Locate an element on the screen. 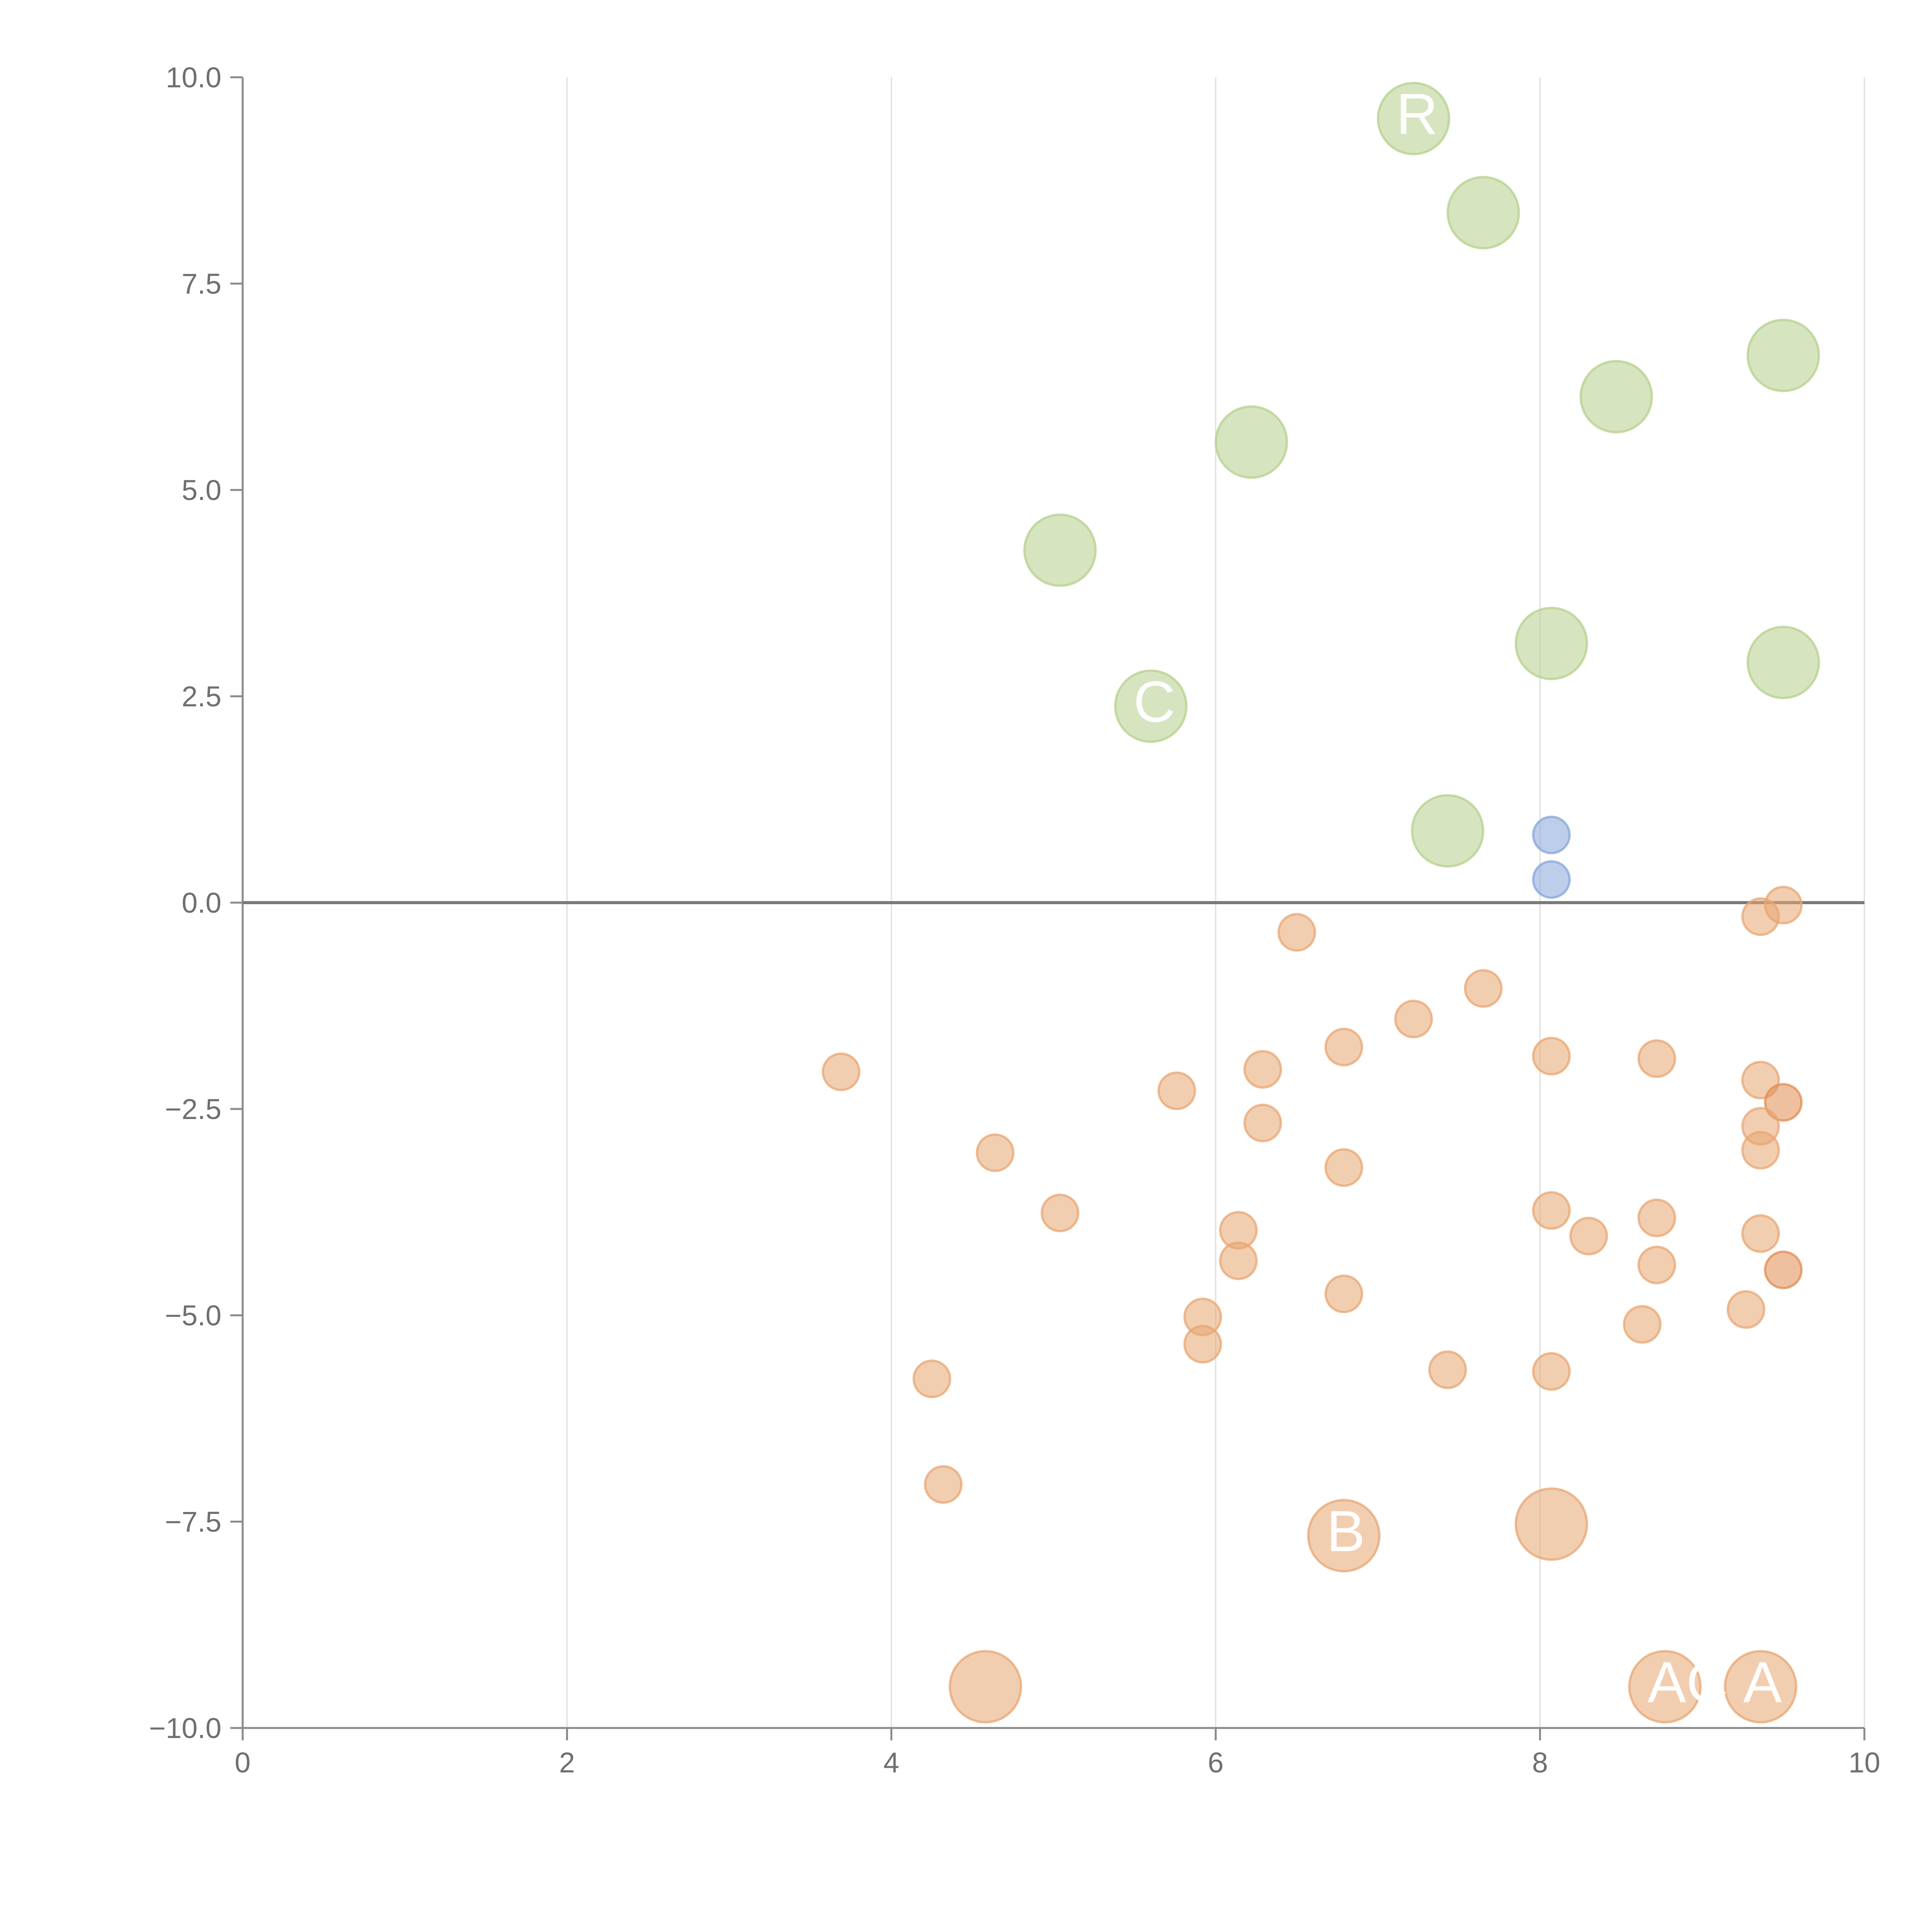 This screenshot has height=1932, width=1932. point-label: B is located at coordinates (1346, 1531).